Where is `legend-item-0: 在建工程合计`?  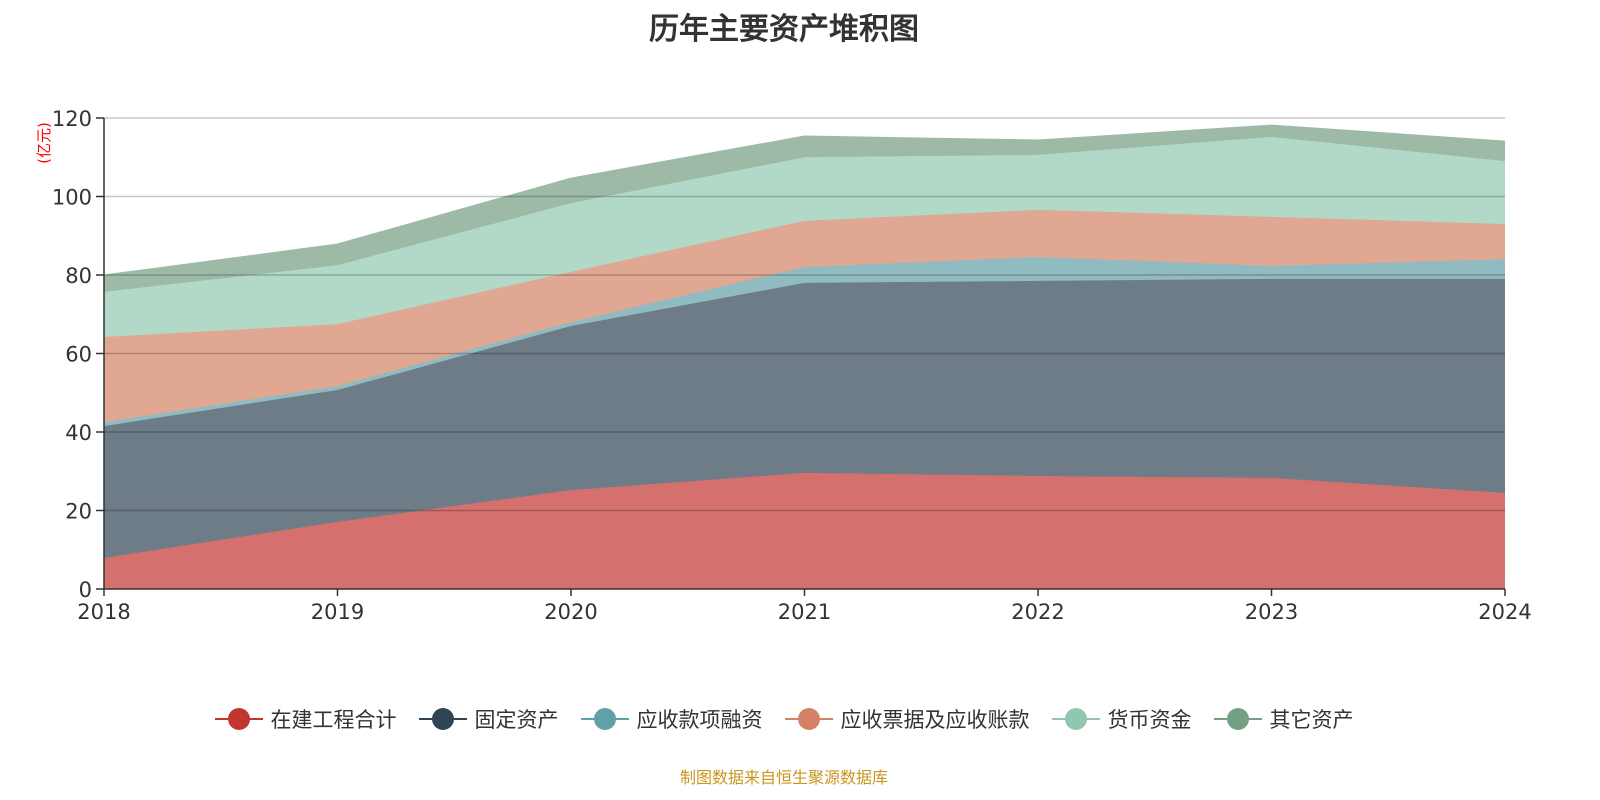
legend-item-0: 在建工程合计 is located at coordinates (305, 719).